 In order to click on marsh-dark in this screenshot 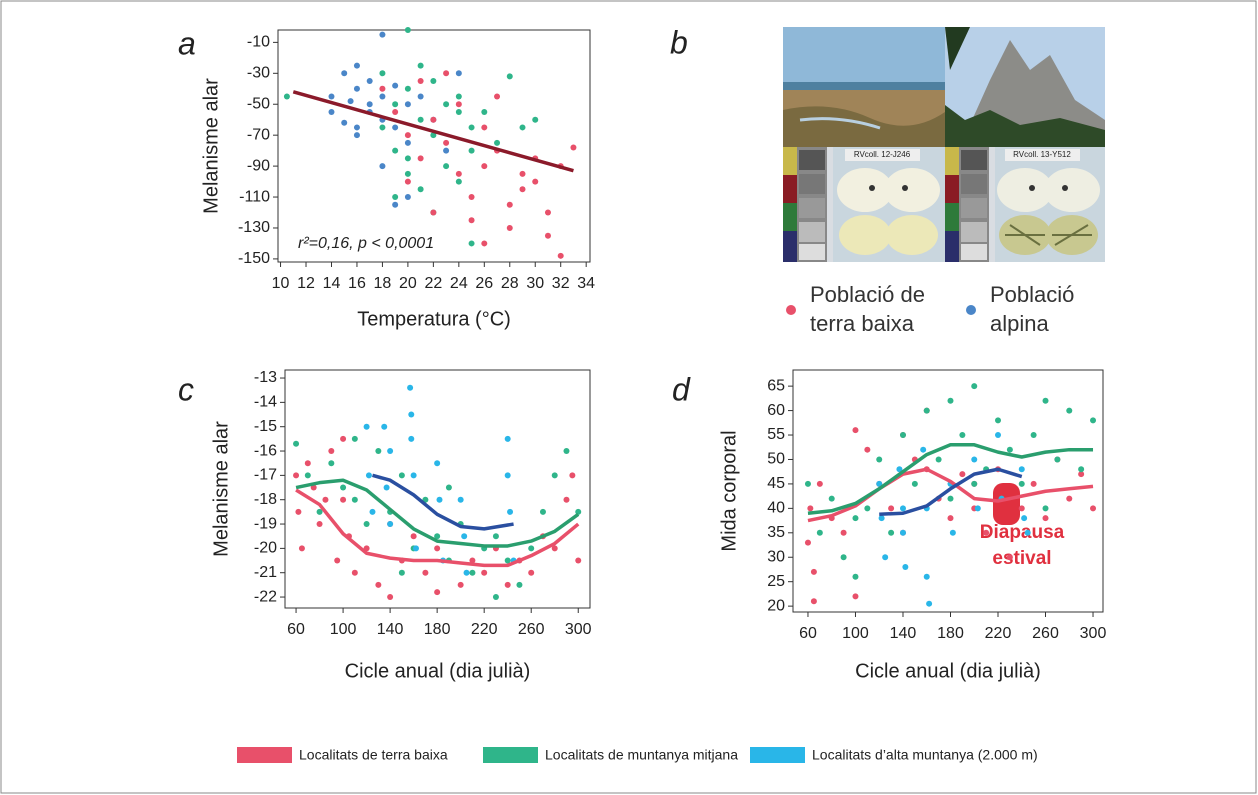, I will do `click(864, 126)`.